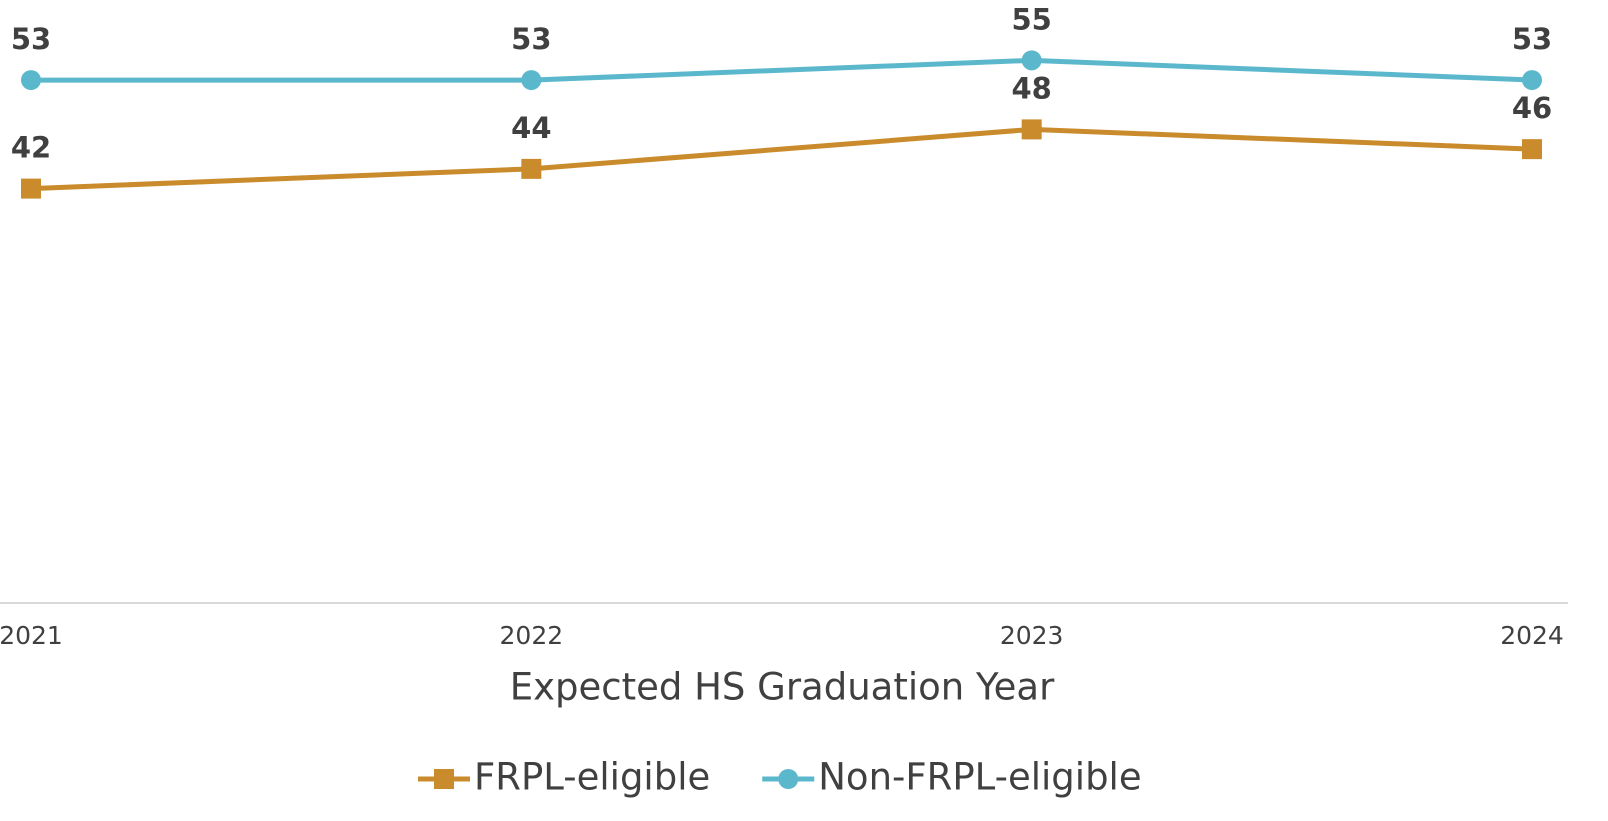 The image size is (1608, 821). What do you see at coordinates (1532, 108) in the screenshot?
I see `data-label: 46` at bounding box center [1532, 108].